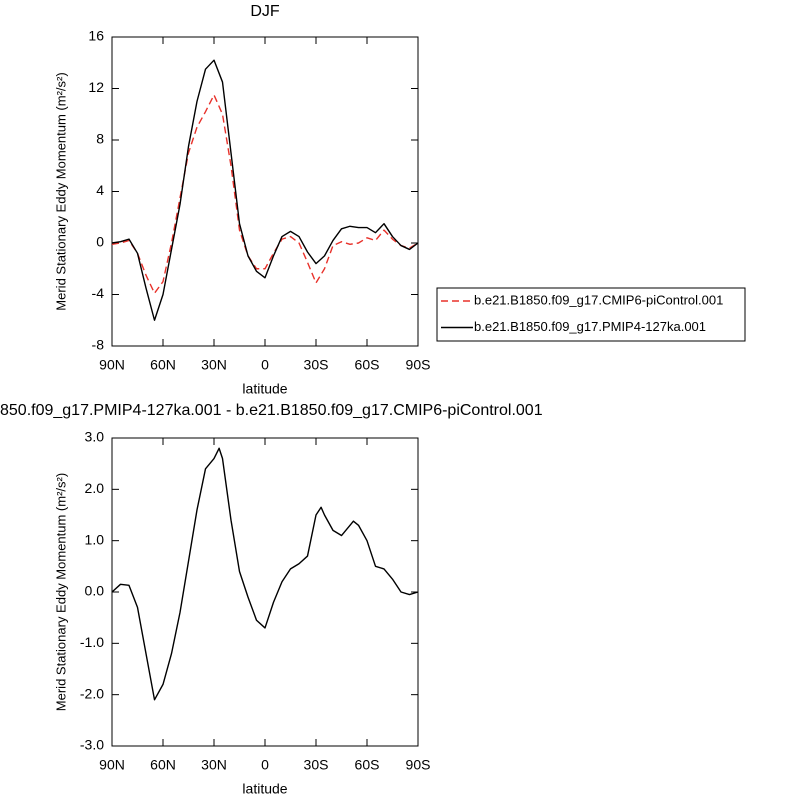 This screenshot has height=800, width=800. Describe the element at coordinates (100, 190) in the screenshot. I see `y-tick-label: 4` at that location.